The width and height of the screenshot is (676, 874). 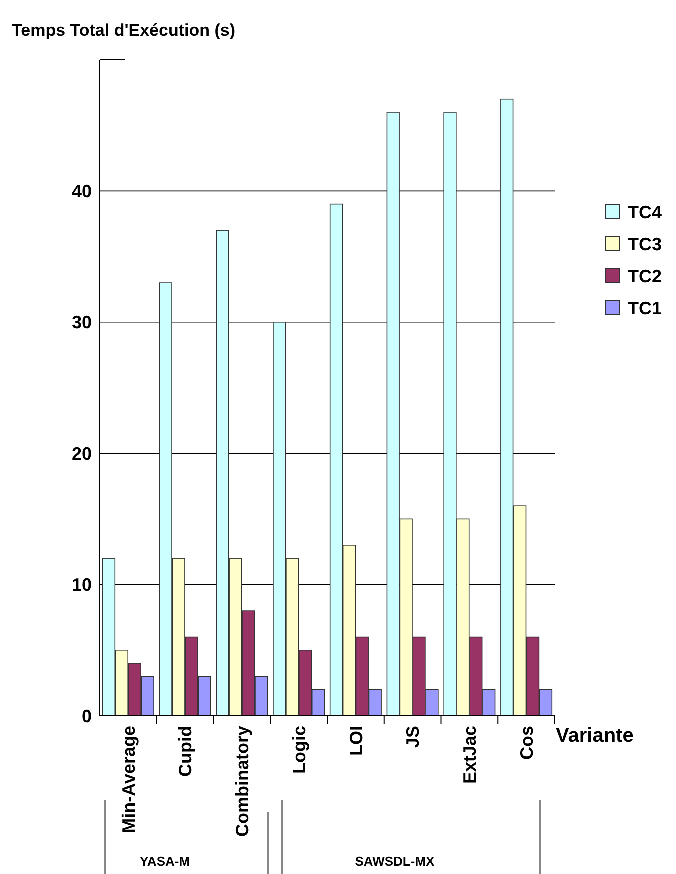 I want to click on legend-label: TC2, so click(x=645, y=276).